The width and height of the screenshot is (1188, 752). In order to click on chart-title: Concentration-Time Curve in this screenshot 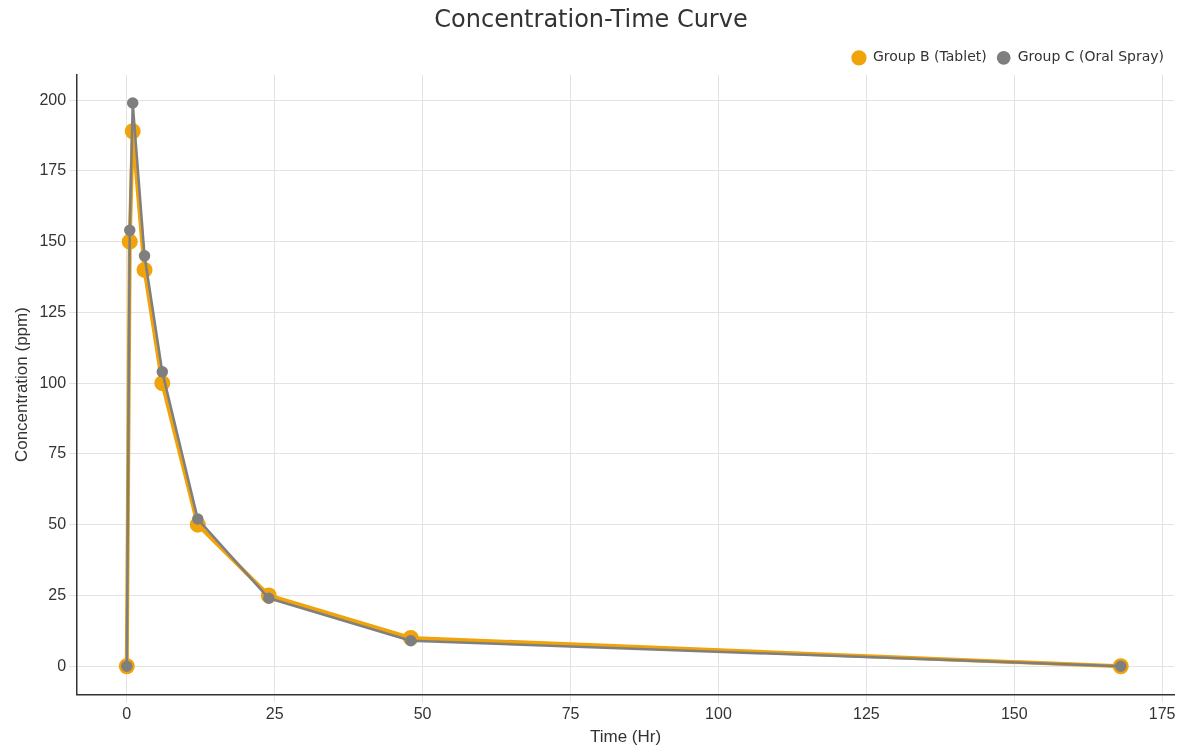, I will do `click(591, 18)`.